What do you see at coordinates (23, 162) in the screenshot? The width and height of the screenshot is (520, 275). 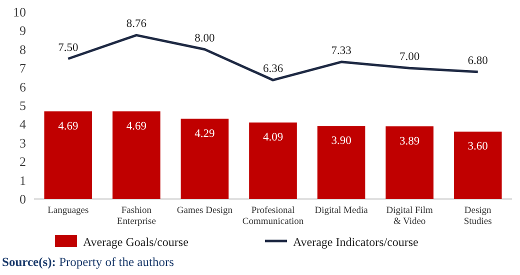 I see `y-tick-label: 2` at bounding box center [23, 162].